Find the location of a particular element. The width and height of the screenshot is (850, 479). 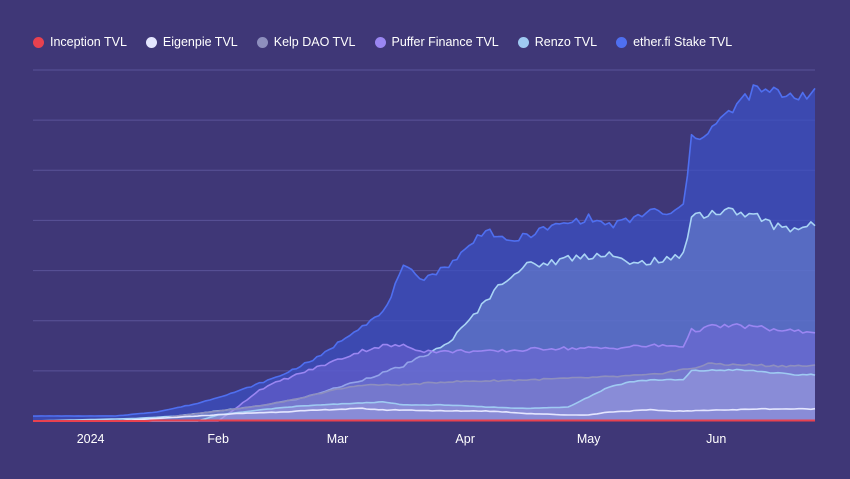

legend-item-ether-fi: ether.fi Stake TVL is located at coordinates (674, 42).